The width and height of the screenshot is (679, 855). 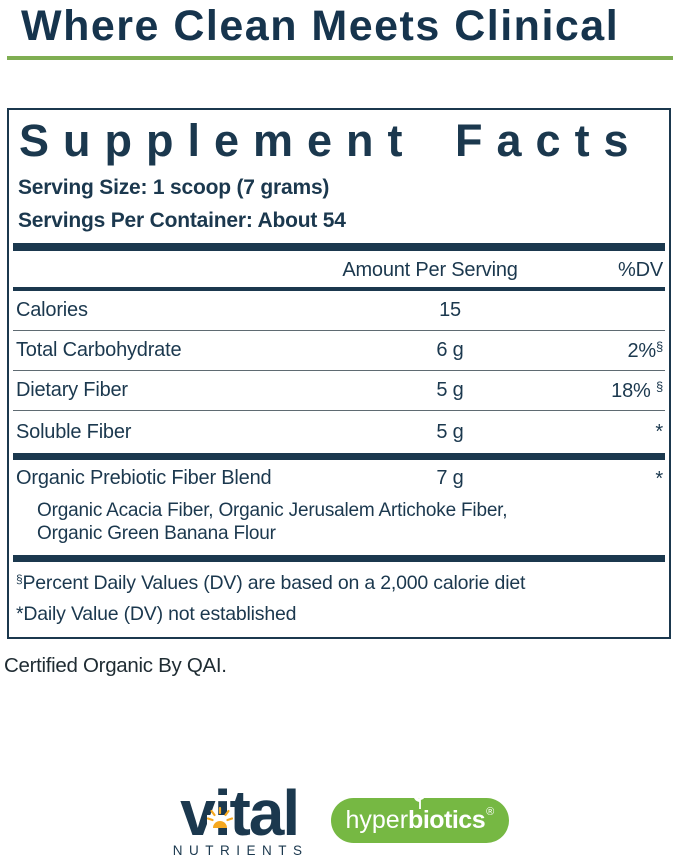 I want to click on hyperbiotics-logo: hyper biotics ®, so click(x=420, y=818).